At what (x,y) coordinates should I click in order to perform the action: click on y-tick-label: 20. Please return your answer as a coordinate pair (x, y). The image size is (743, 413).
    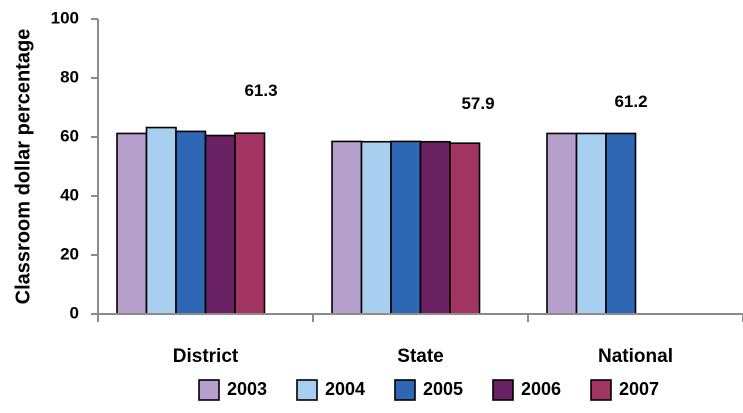
    Looking at the image, I should click on (69, 253).